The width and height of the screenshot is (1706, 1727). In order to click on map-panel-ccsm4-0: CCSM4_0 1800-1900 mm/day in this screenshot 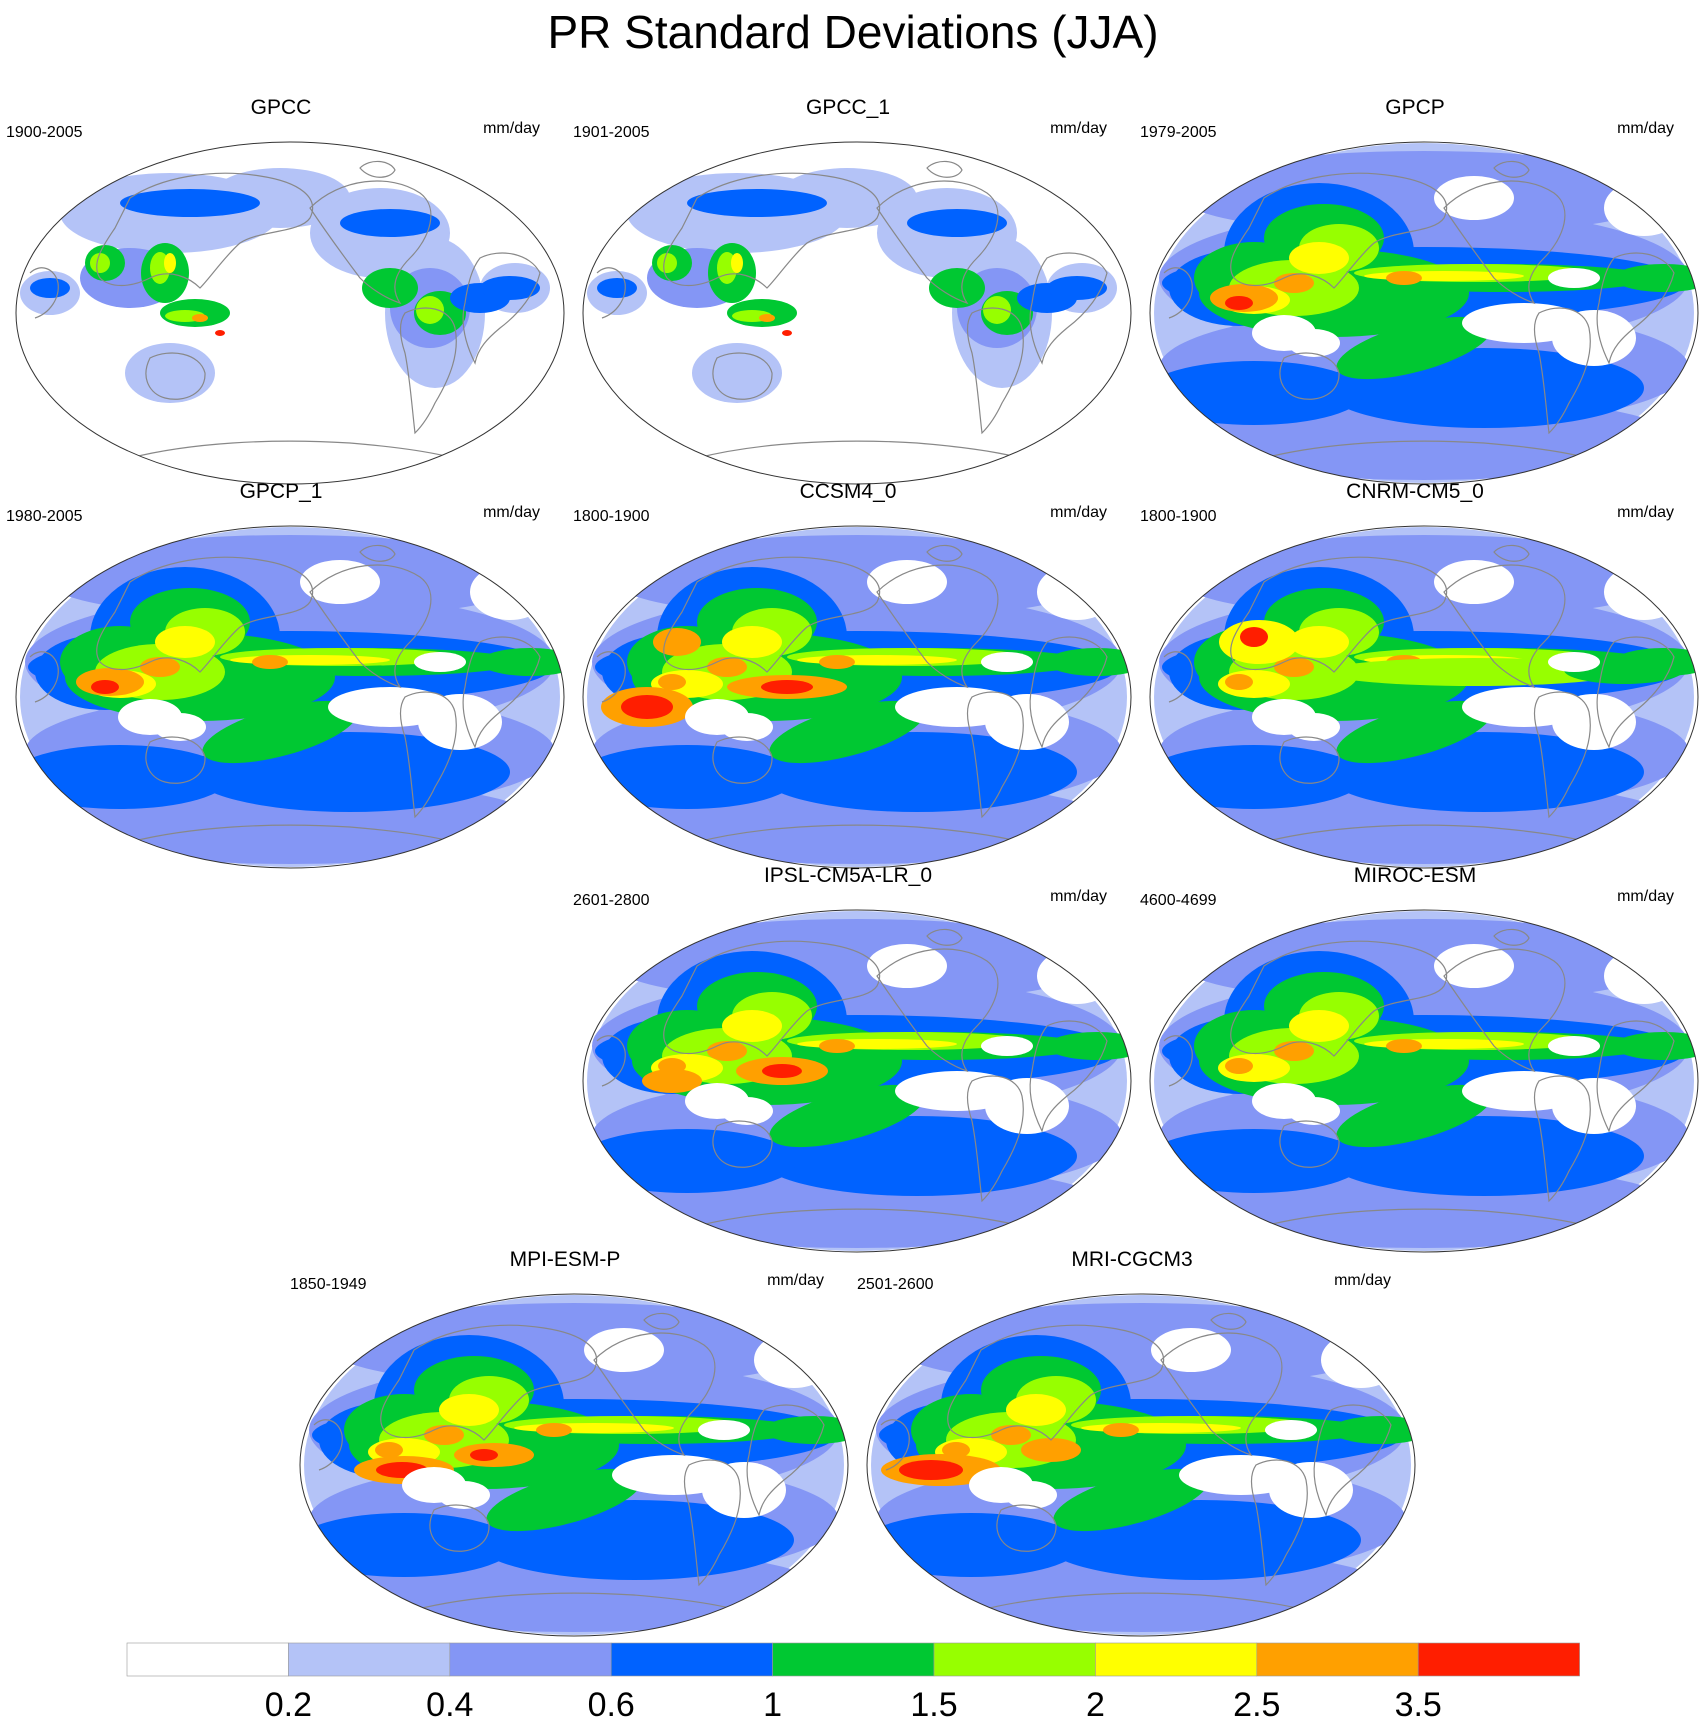, I will do `click(849, 680)`.